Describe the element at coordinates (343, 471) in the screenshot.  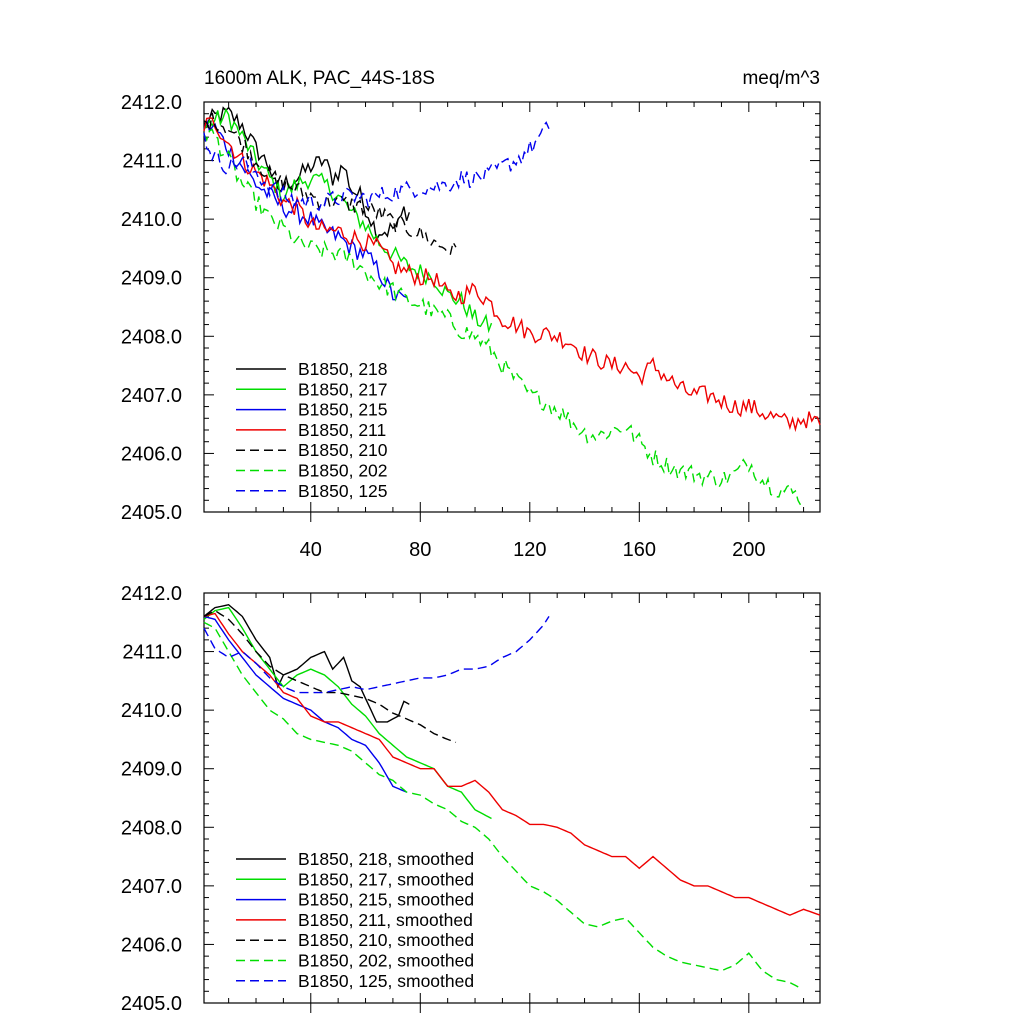
I see `legend-label: B1850, 202` at that location.